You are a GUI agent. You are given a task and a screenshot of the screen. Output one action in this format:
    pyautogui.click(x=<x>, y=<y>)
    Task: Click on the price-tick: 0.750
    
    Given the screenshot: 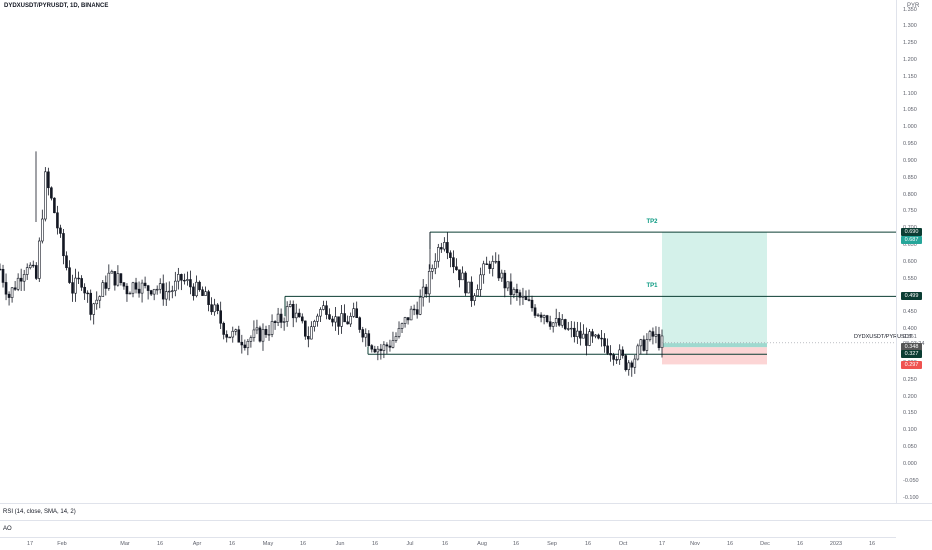 What is the action you would take?
    pyautogui.click(x=910, y=211)
    